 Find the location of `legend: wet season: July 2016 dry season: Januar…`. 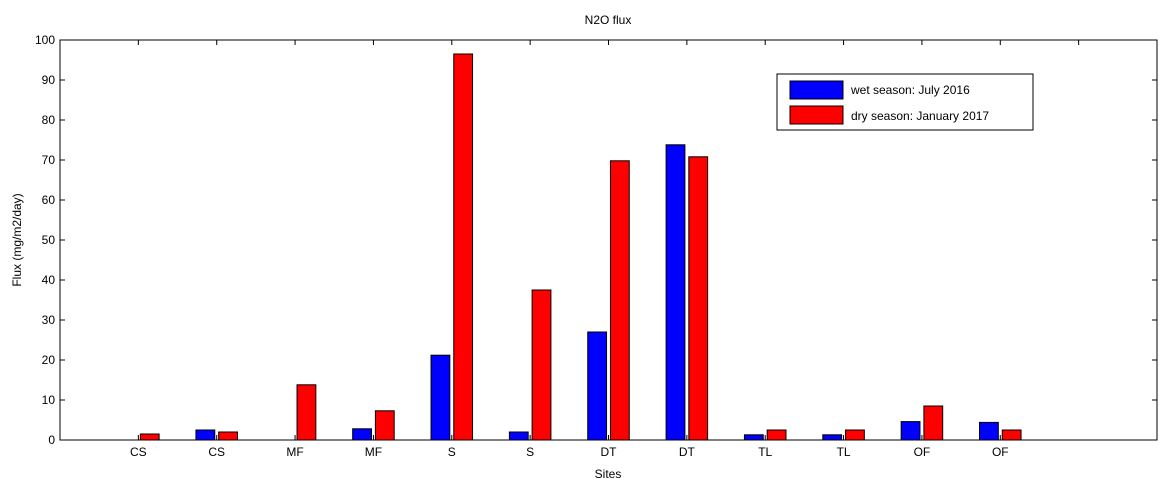

legend: wet season: July 2016 dry season: Januar… is located at coordinates (905, 102).